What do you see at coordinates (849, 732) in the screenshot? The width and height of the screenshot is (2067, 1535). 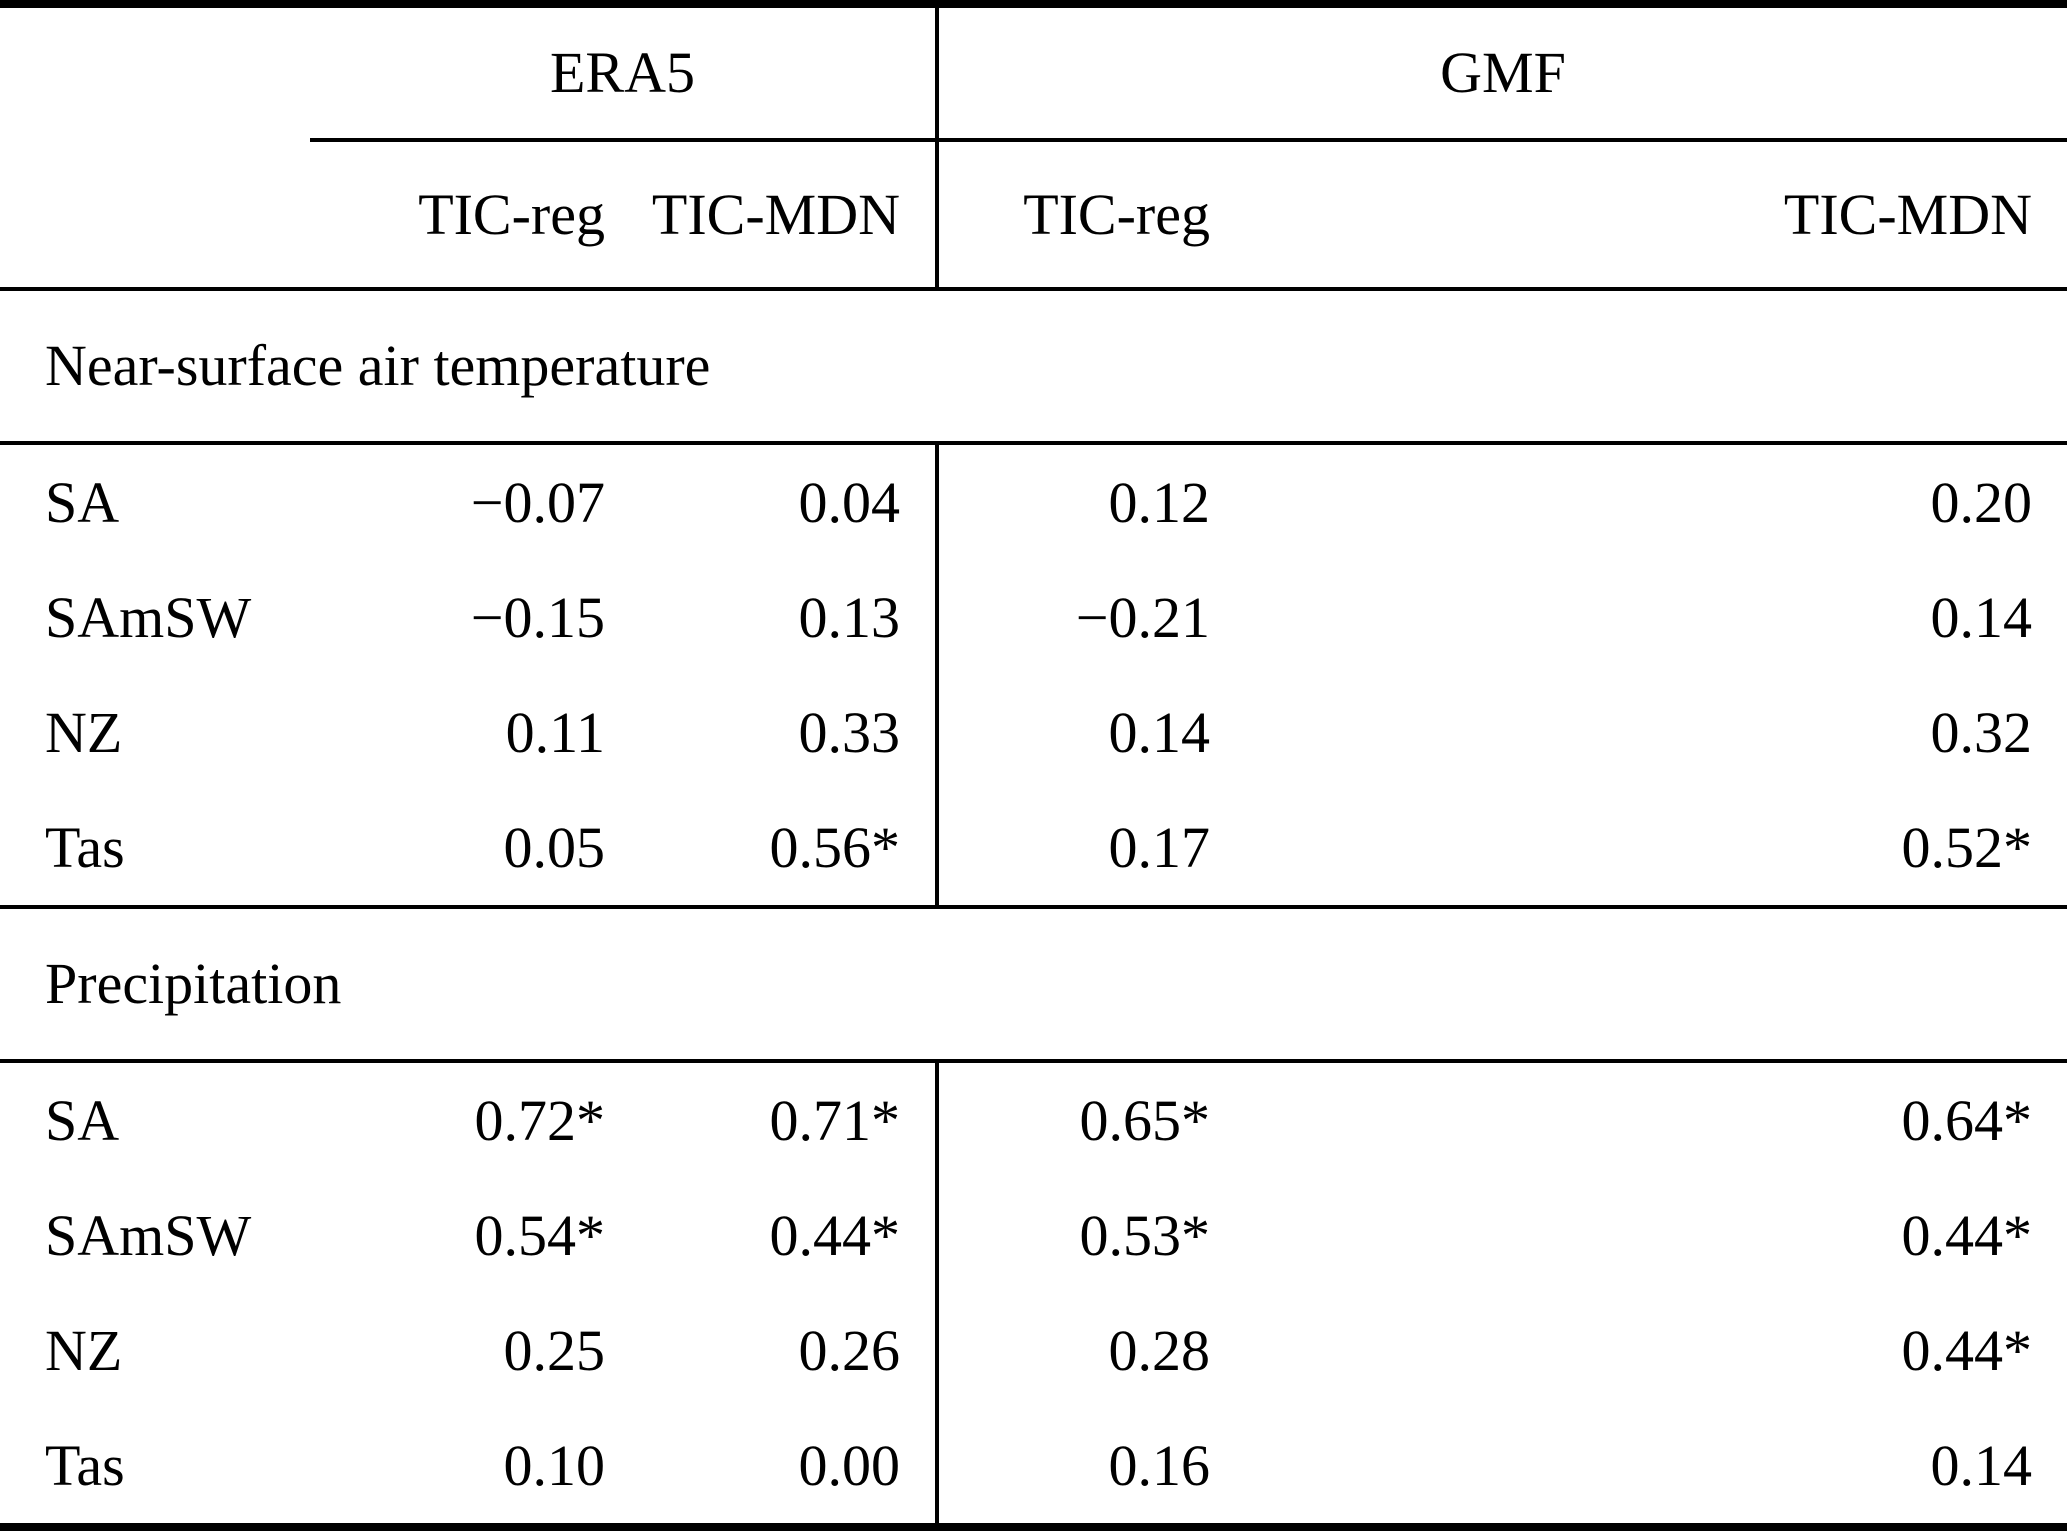 I see `value-cell: 0.33` at bounding box center [849, 732].